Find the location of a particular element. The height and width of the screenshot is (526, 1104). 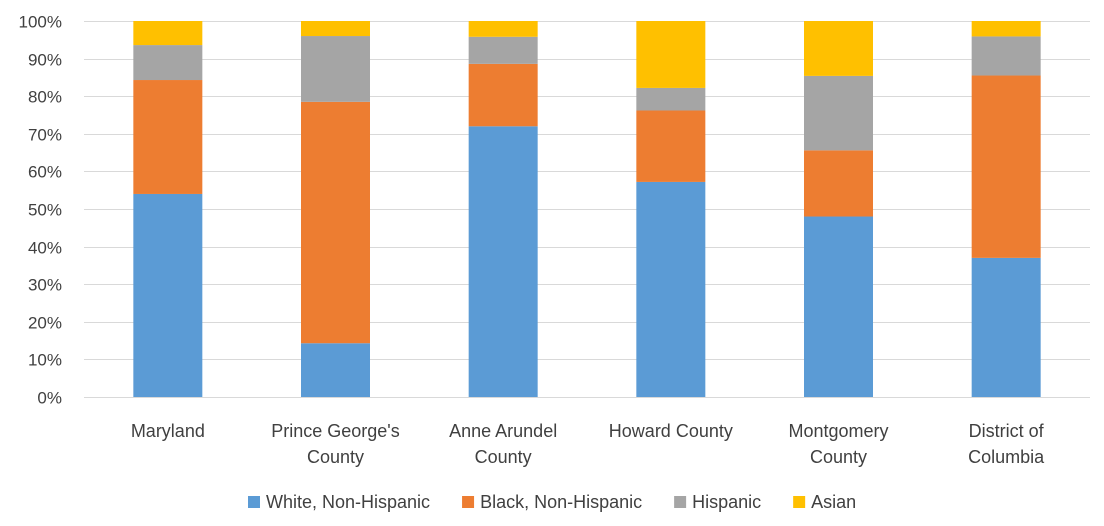

legend-label: Asian is located at coordinates (833, 502).